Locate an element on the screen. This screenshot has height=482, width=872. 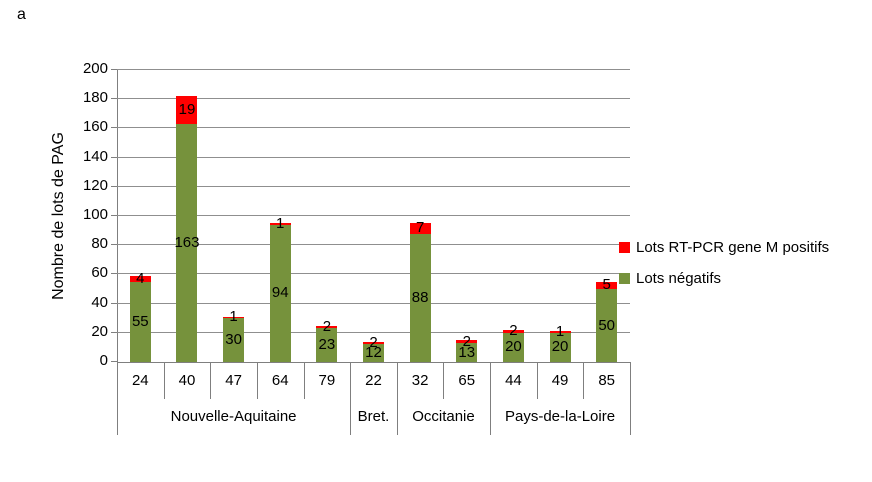
bar-value-label-negatifs: 94 is located at coordinates (280, 293).